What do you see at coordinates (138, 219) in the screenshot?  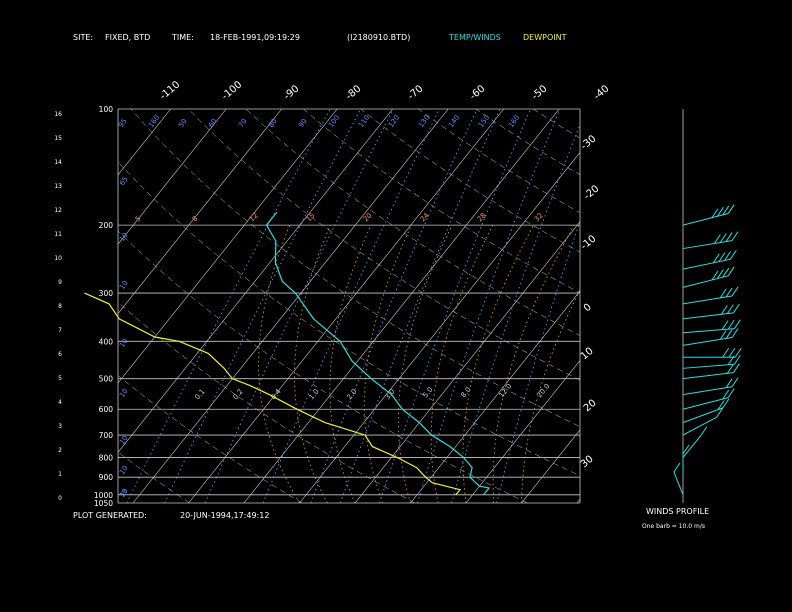 I see `theta-e-label: 5` at bounding box center [138, 219].